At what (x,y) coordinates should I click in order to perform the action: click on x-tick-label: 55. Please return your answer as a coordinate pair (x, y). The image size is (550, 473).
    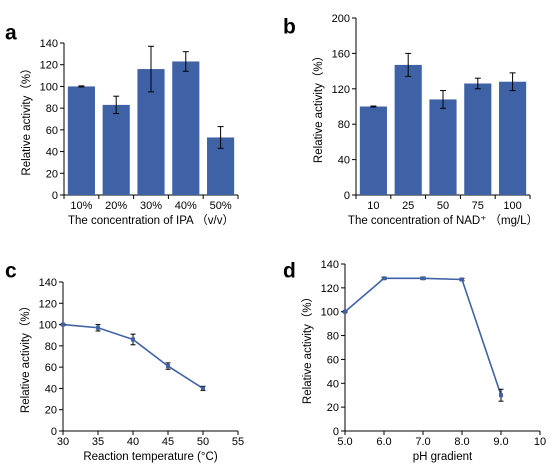
    Looking at the image, I should click on (238, 442).